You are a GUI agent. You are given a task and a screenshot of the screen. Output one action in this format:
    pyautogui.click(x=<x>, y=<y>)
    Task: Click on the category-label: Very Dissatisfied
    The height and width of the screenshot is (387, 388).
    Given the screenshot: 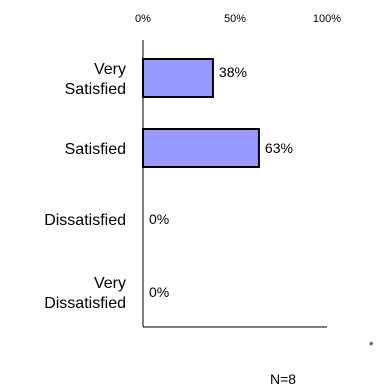 What is the action you would take?
    pyautogui.click(x=85, y=293)
    